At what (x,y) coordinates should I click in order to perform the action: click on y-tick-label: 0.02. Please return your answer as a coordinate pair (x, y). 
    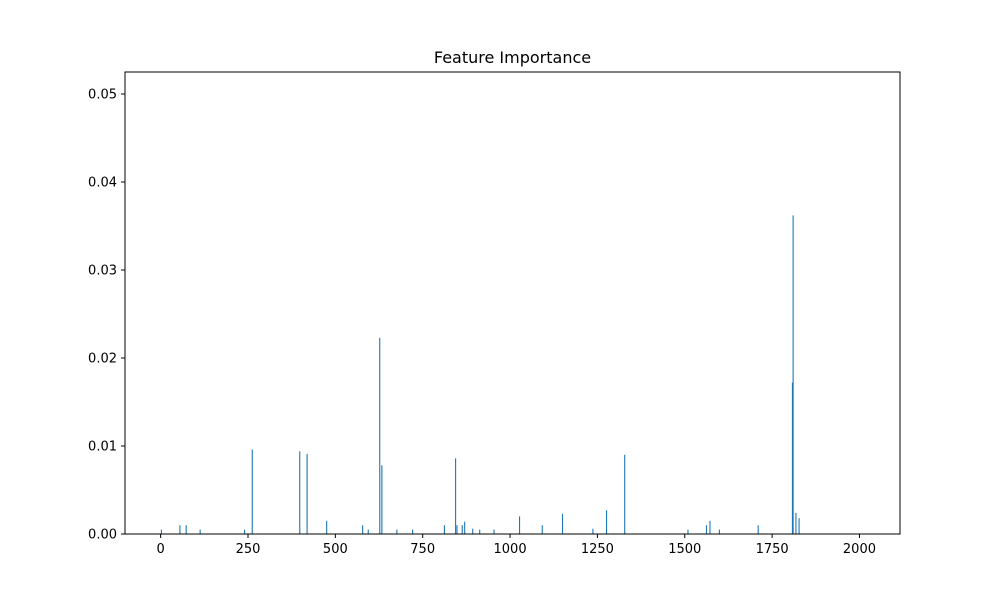
    Looking at the image, I should click on (102, 359).